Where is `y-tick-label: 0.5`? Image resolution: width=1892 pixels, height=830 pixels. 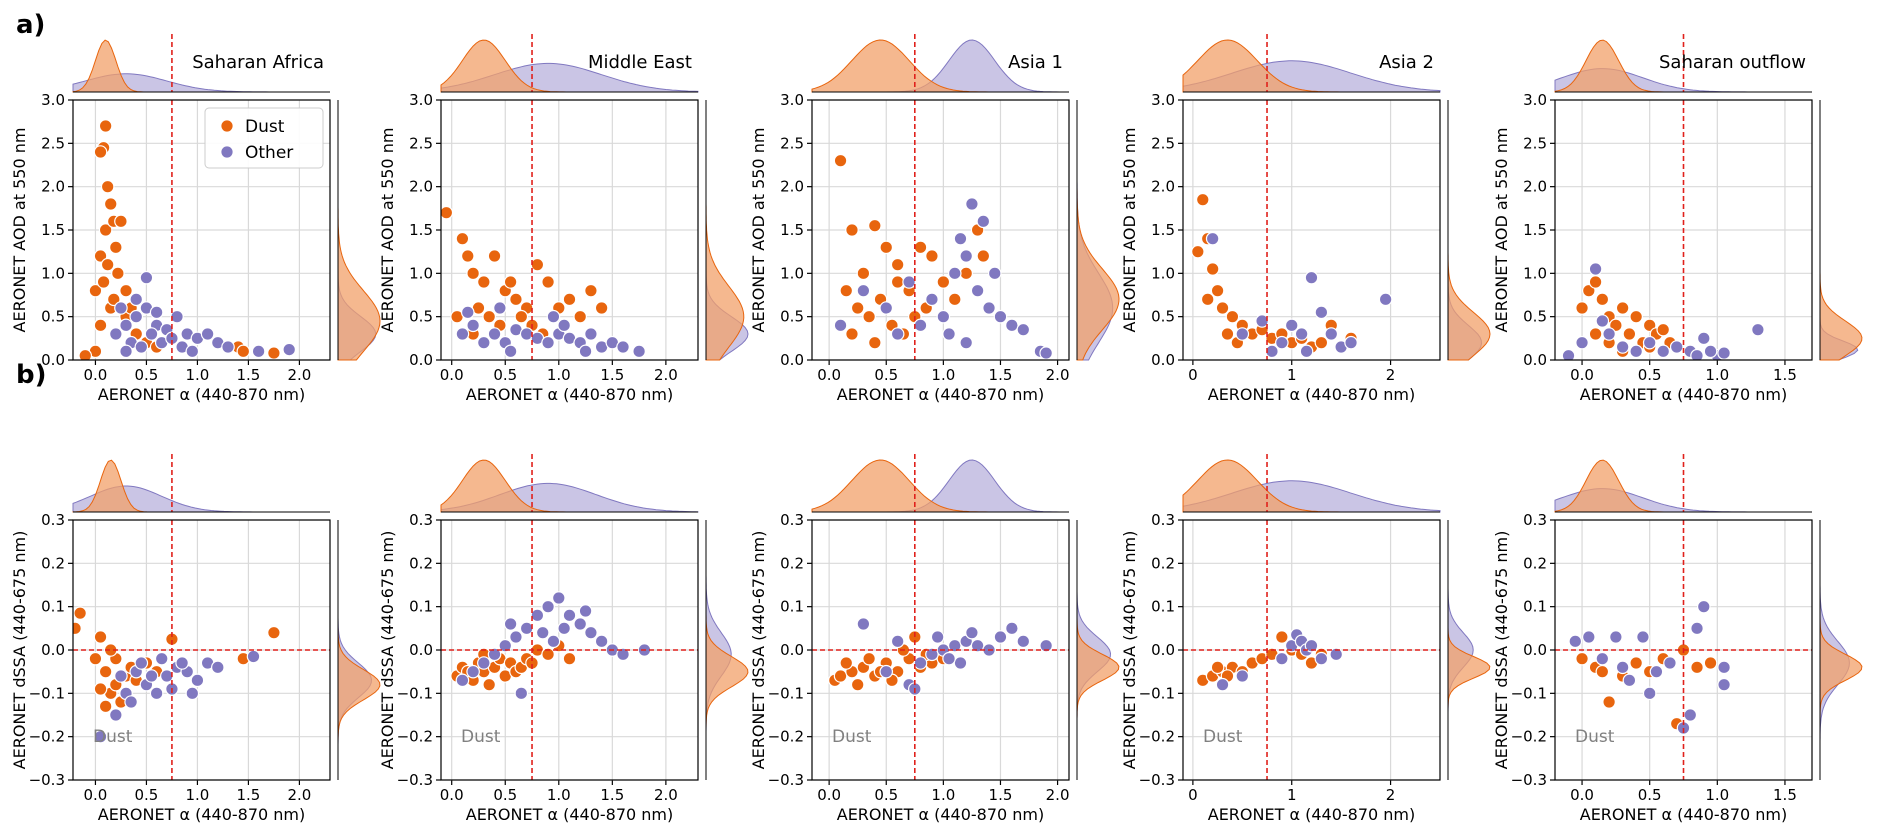
y-tick-label: 0.5 is located at coordinates (421, 317).